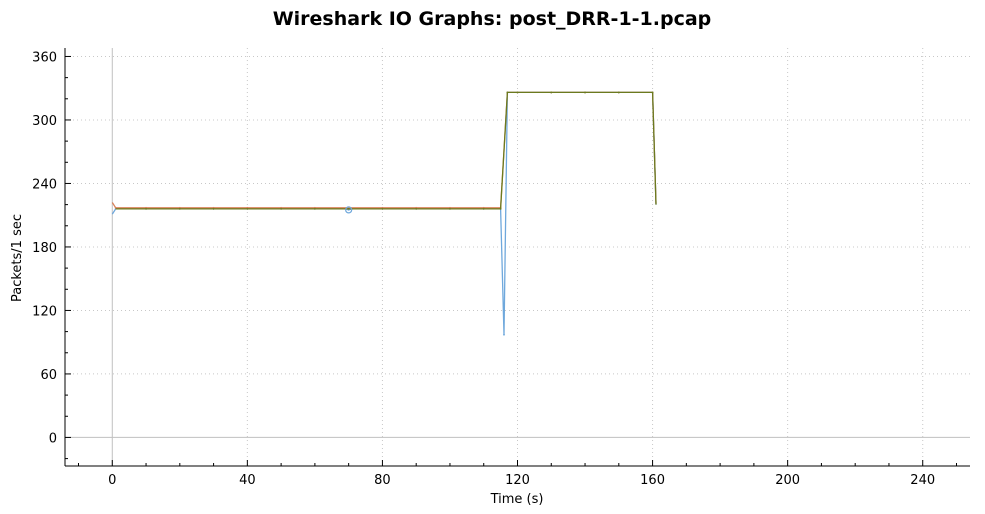  I want to click on x-tick-label: 160, so click(652, 480).